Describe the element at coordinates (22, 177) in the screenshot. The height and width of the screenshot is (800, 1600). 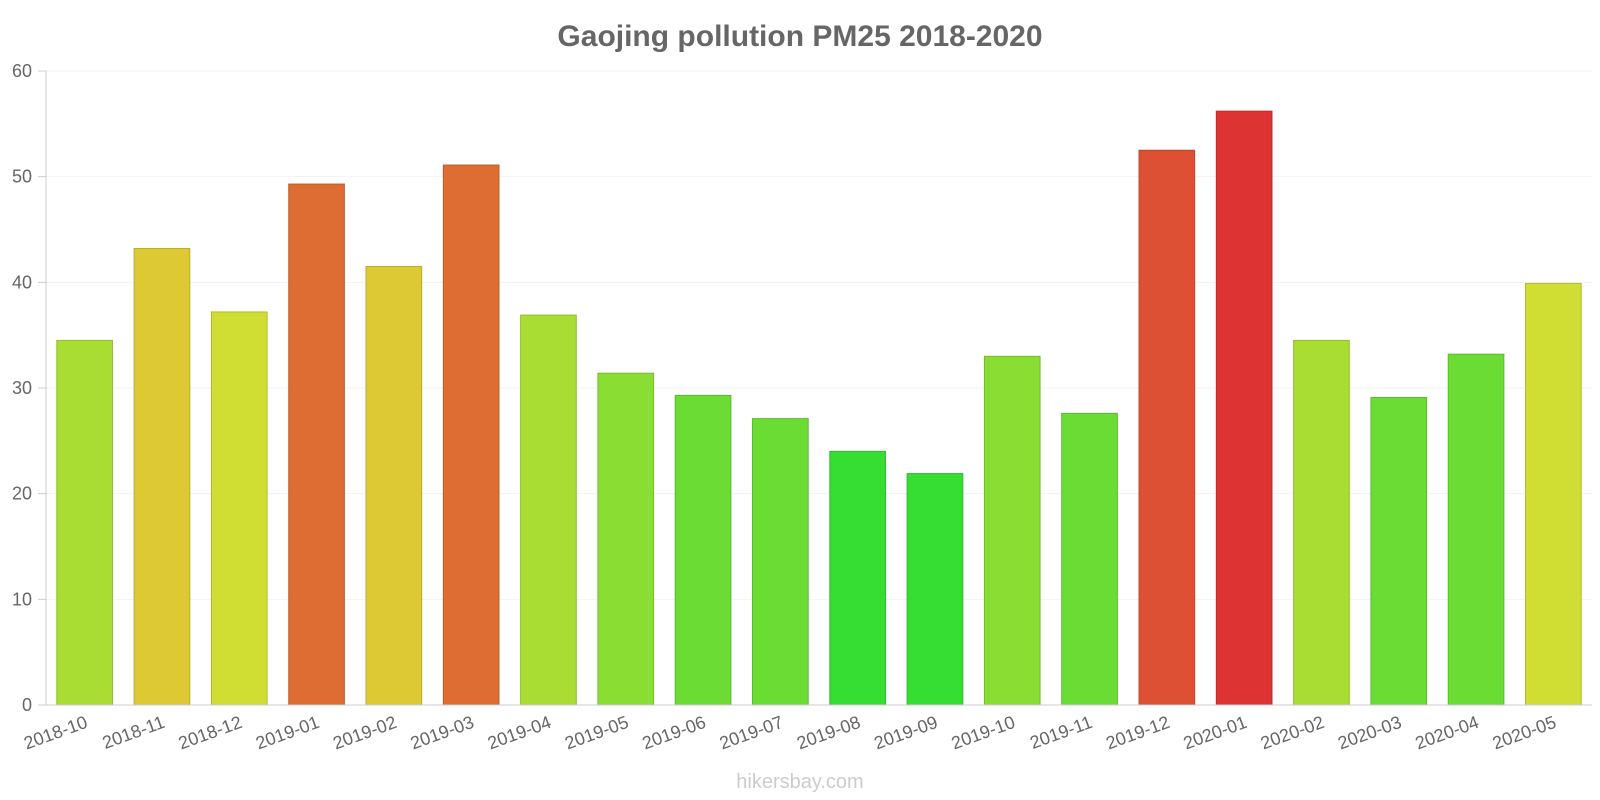
I see `y-tick-label: 50` at that location.